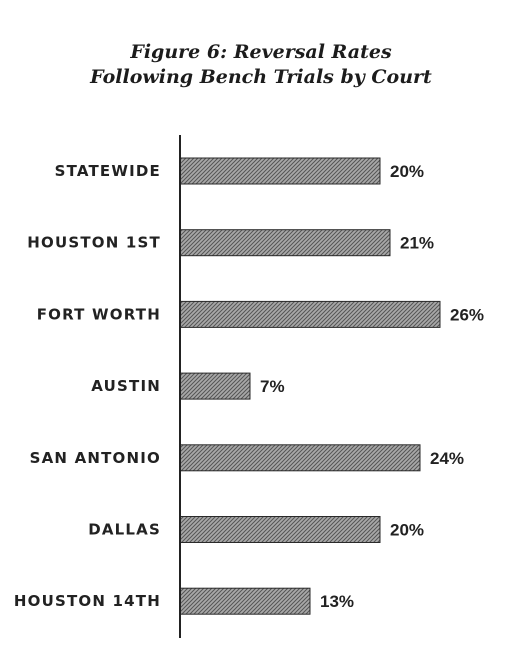 The height and width of the screenshot is (653, 522). I want to click on value-label: 7%, so click(272, 386).